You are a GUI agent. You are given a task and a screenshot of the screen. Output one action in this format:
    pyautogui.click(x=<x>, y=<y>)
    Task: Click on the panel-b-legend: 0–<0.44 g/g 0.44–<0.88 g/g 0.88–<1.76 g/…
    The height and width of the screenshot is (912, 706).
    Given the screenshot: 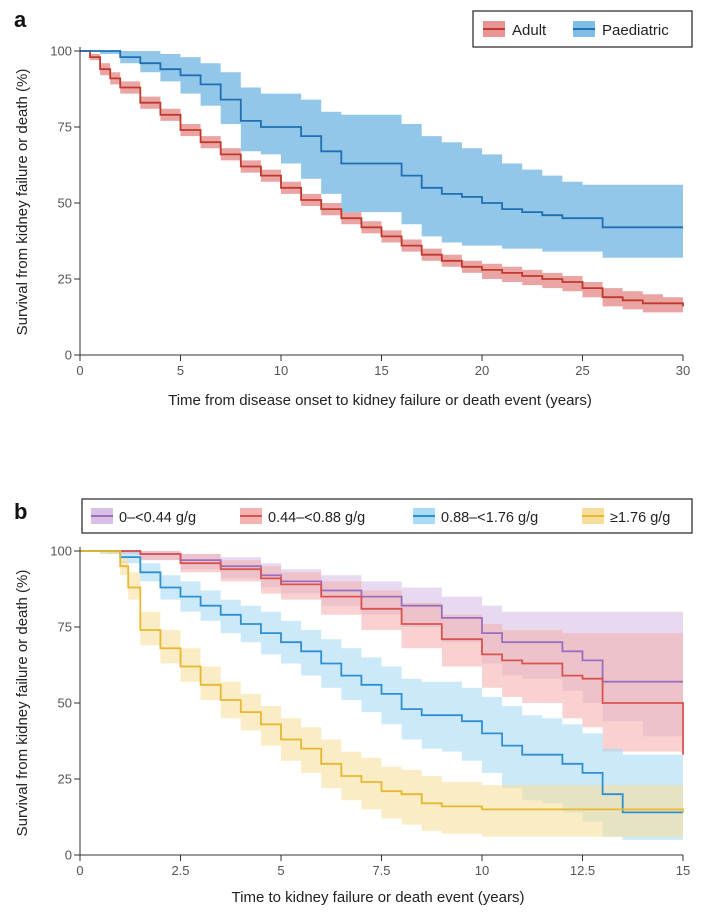 What is the action you would take?
    pyautogui.click(x=387, y=516)
    